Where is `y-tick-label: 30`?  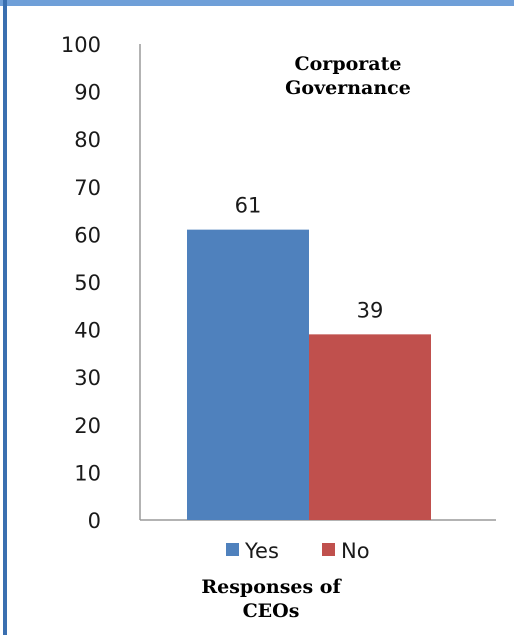 y-tick-label: 30 is located at coordinates (87, 378).